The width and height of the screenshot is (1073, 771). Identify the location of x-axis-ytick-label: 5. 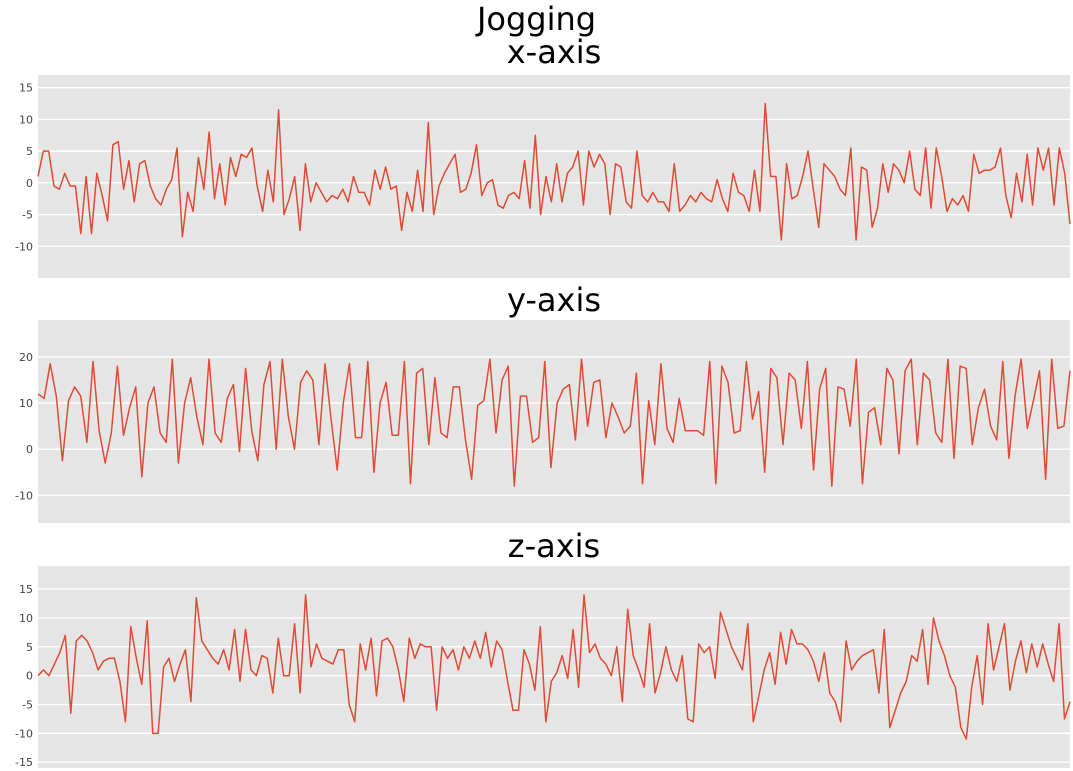
(29, 151).